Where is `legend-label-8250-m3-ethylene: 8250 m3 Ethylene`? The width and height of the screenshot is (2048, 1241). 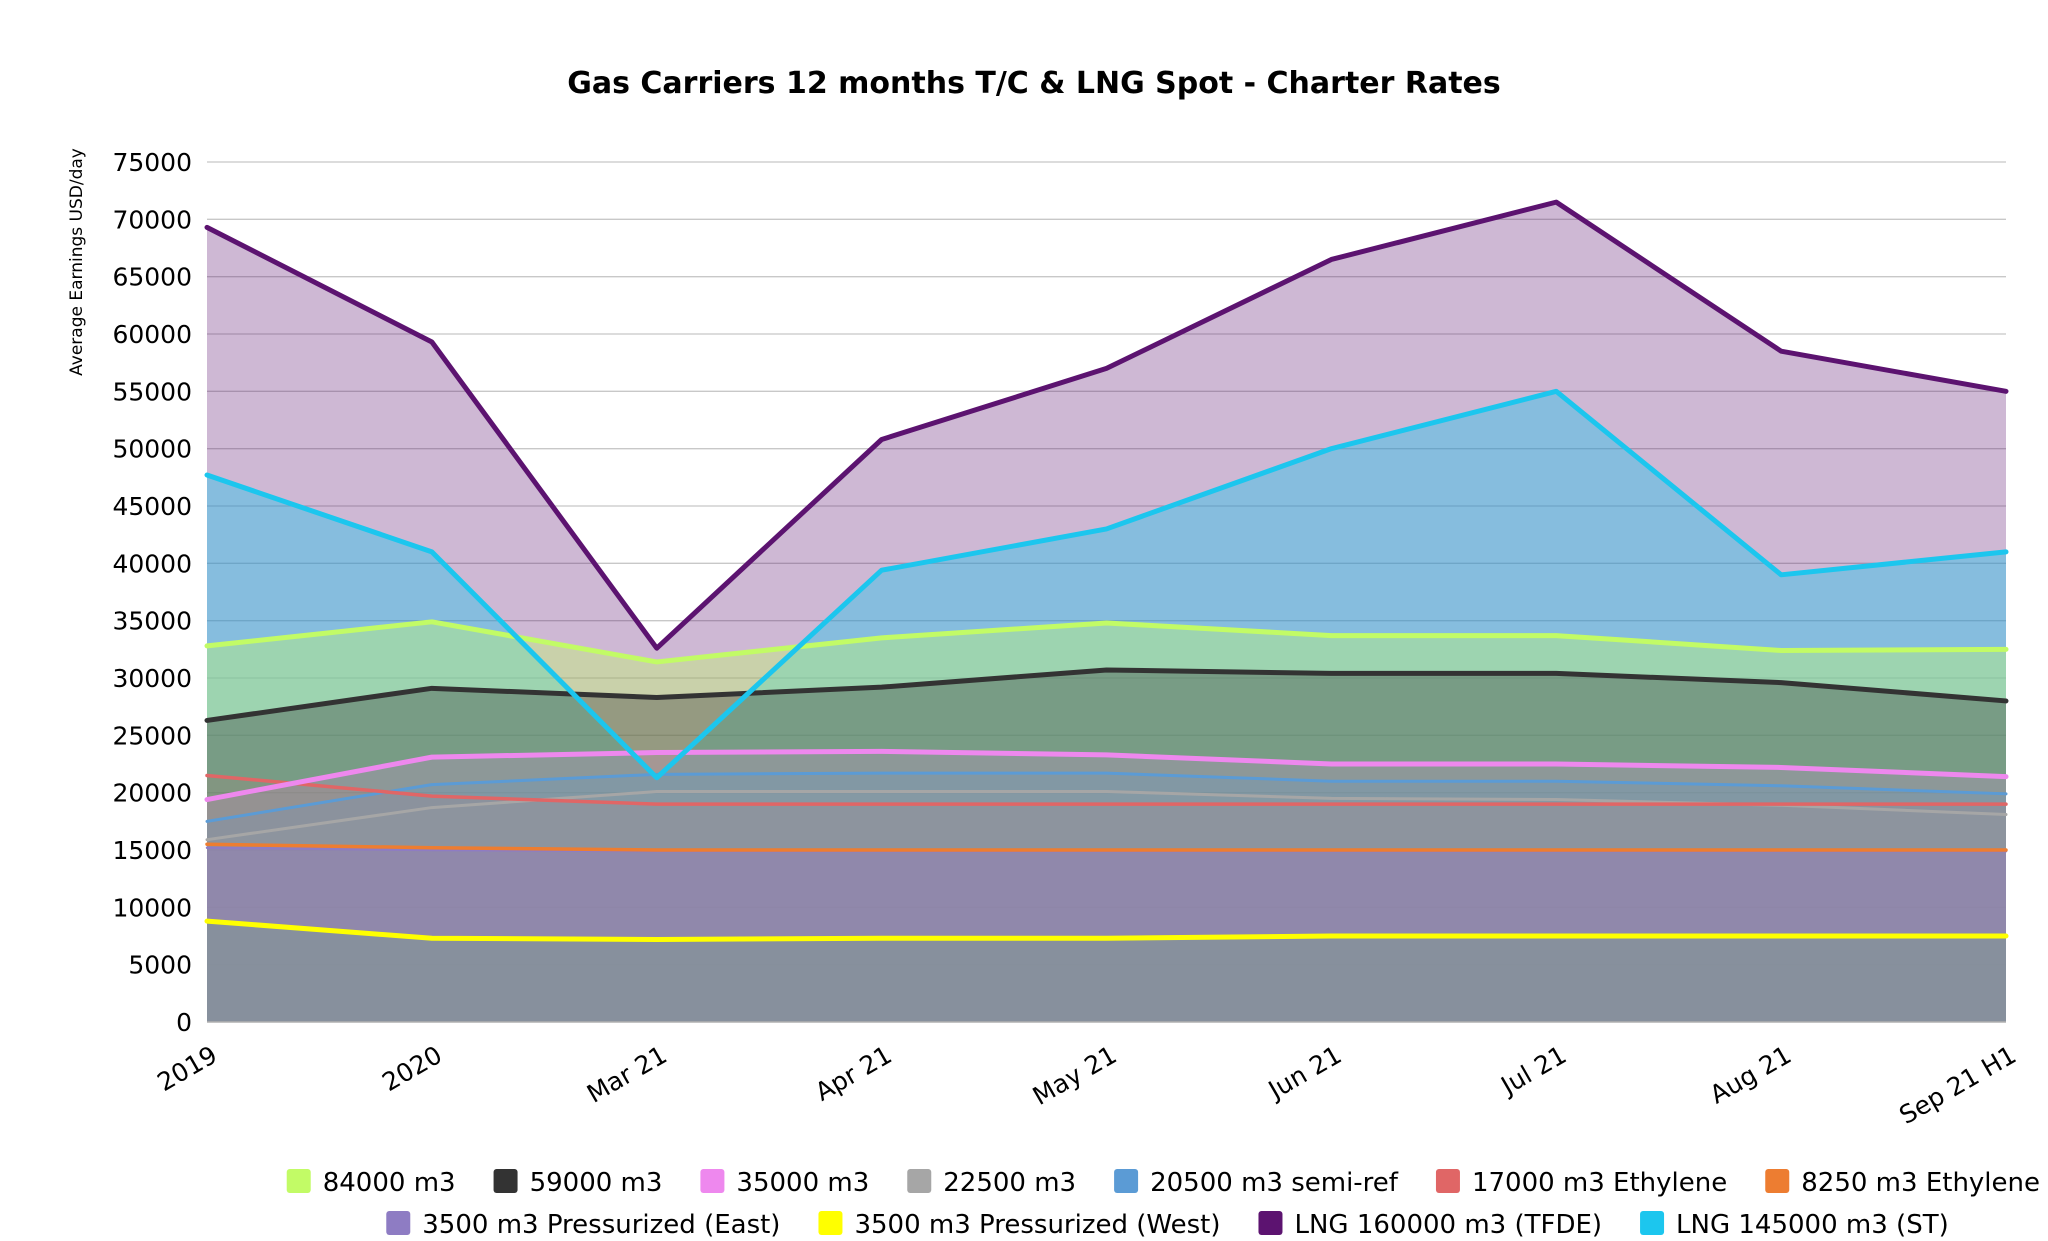
legend-label-8250-m3-ethylene: 8250 m3 Ethylene is located at coordinates (1920, 1183).